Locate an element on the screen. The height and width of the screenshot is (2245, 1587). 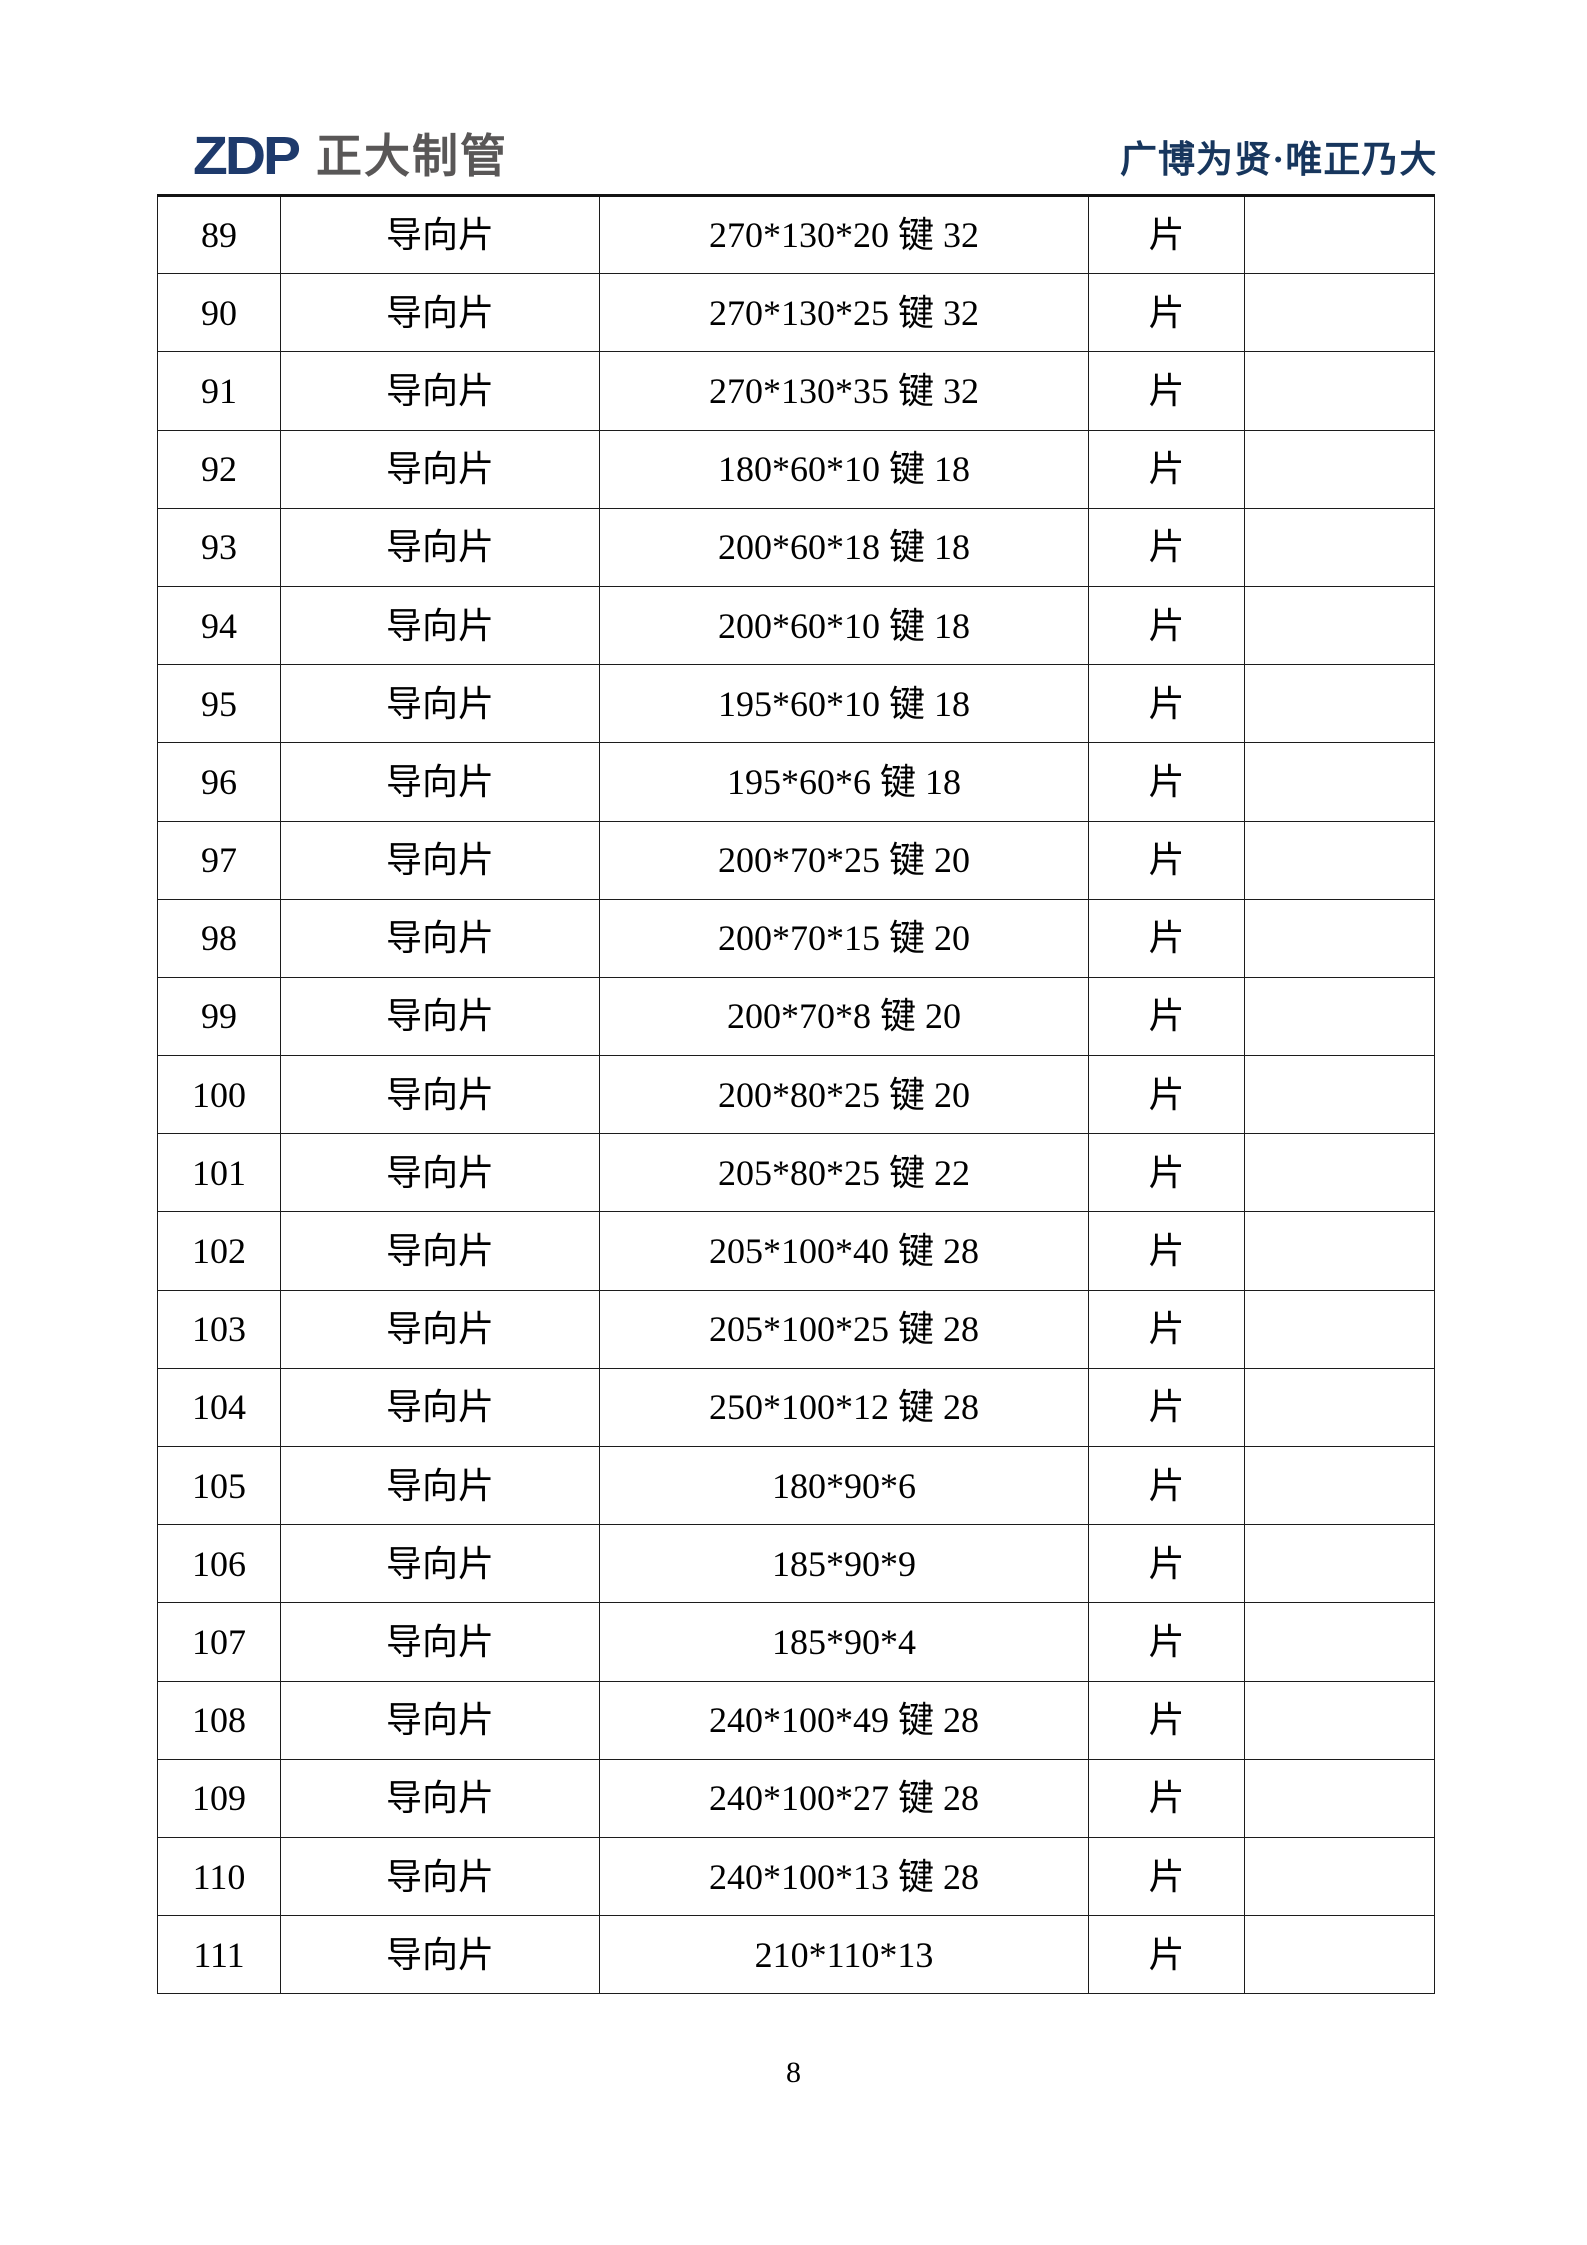
table-row: 111 导向片 210*110*13 片 is located at coordinates (796, 1955).